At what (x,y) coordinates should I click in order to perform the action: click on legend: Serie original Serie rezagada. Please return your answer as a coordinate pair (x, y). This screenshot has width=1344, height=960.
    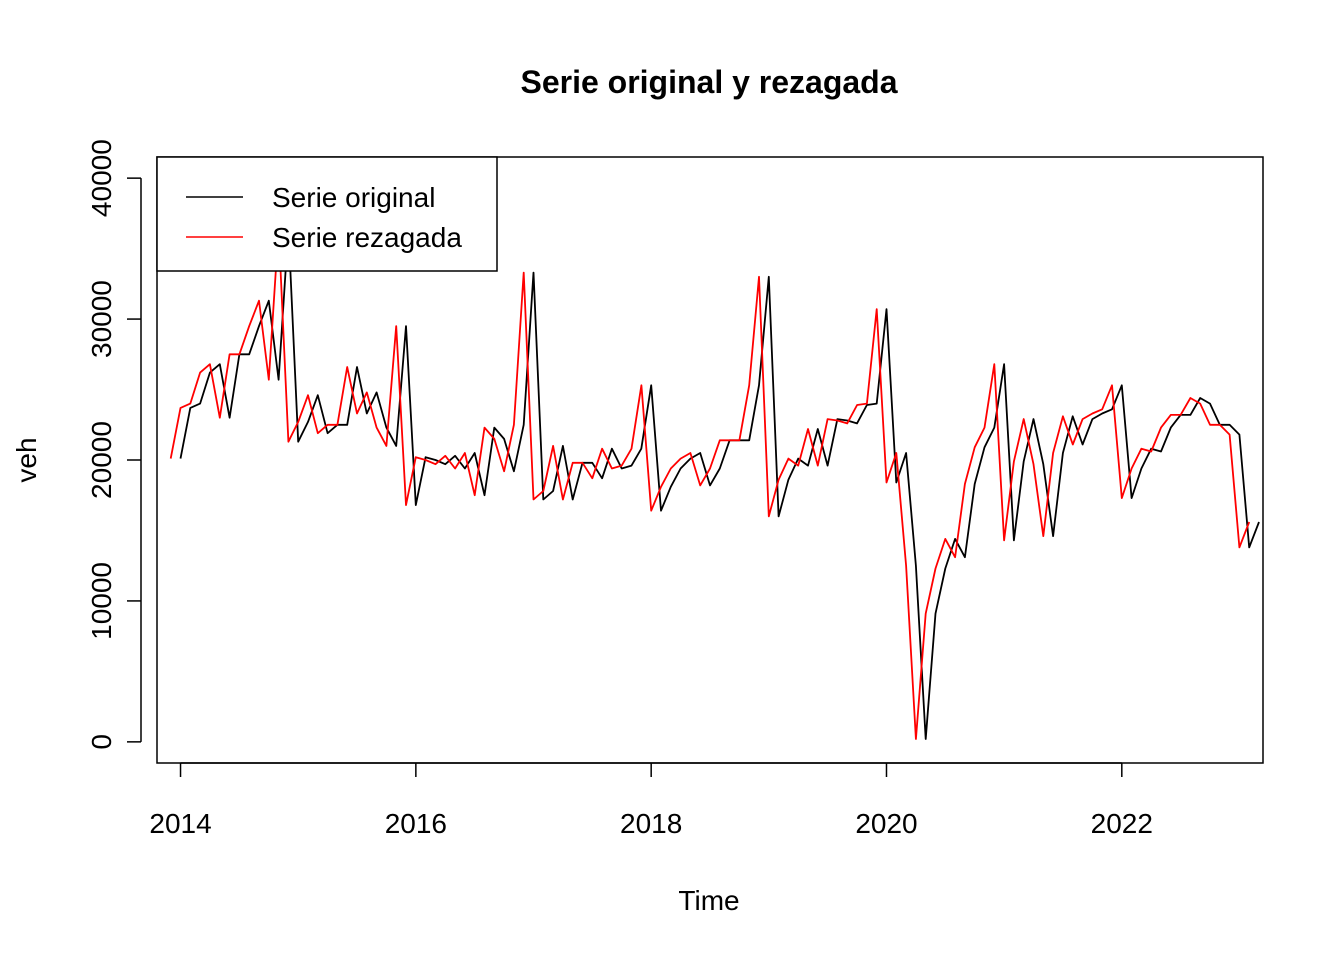
    Looking at the image, I should click on (327, 214).